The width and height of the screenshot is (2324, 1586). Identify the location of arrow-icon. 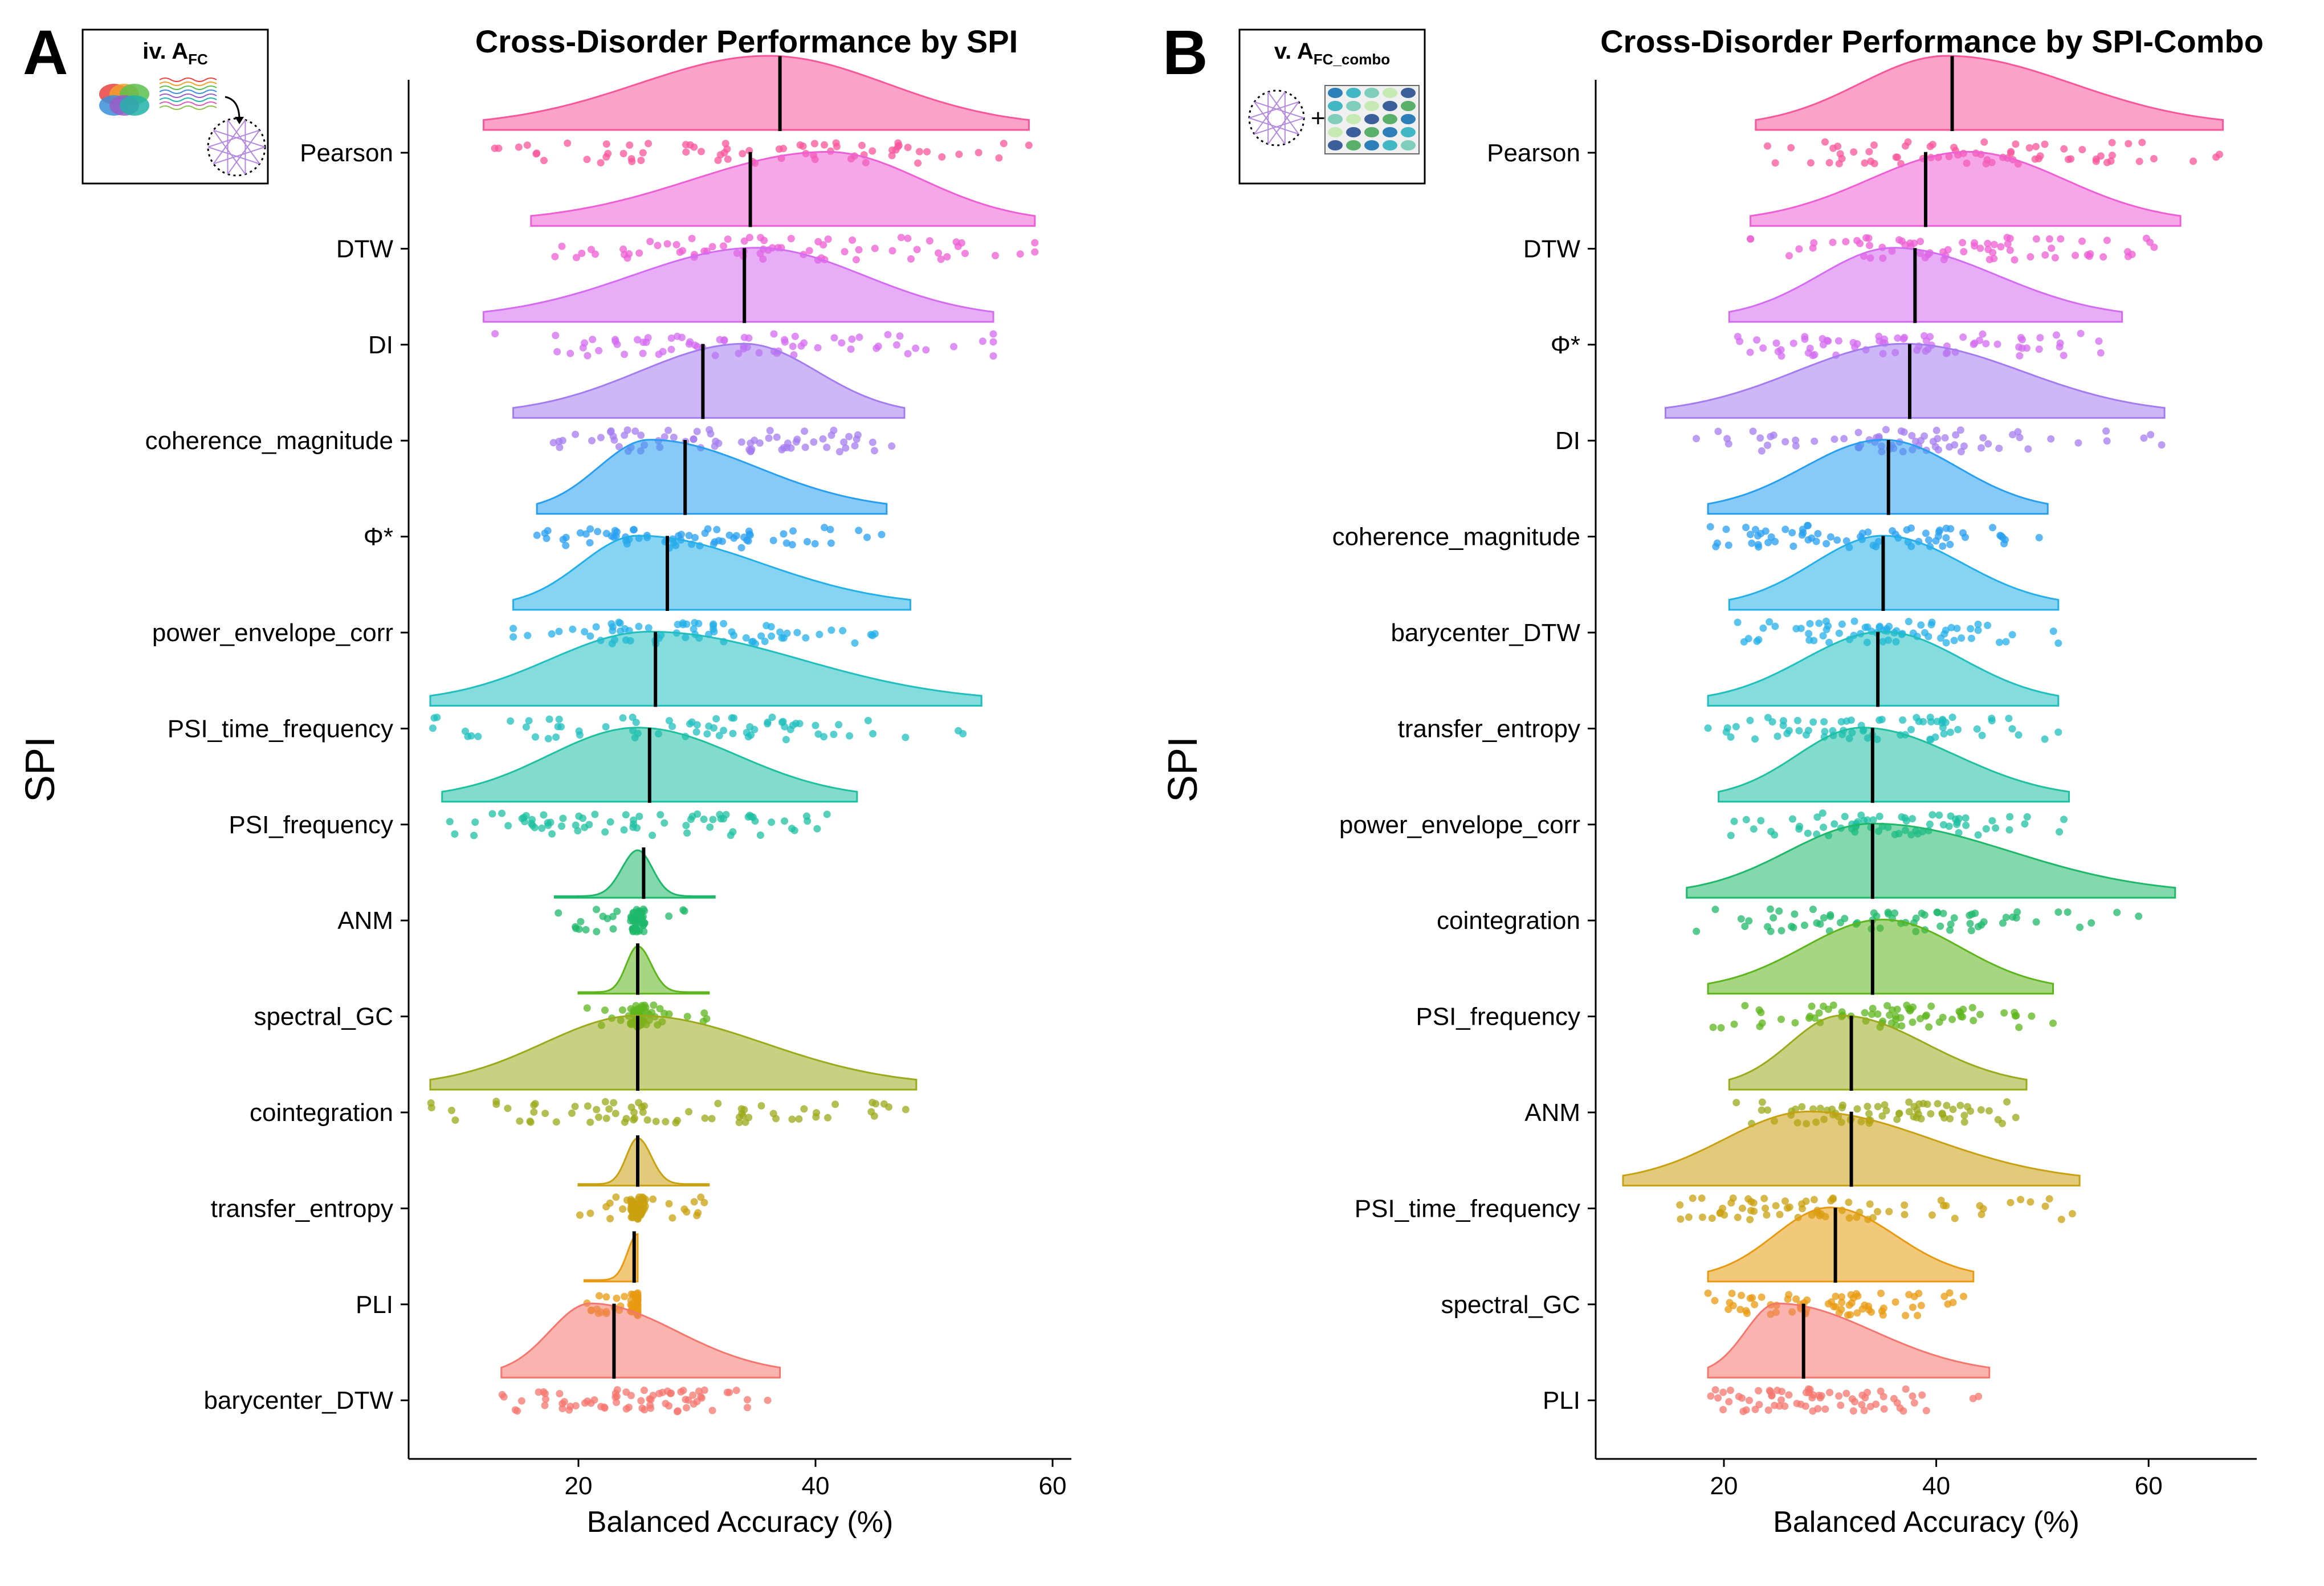
(232, 108).